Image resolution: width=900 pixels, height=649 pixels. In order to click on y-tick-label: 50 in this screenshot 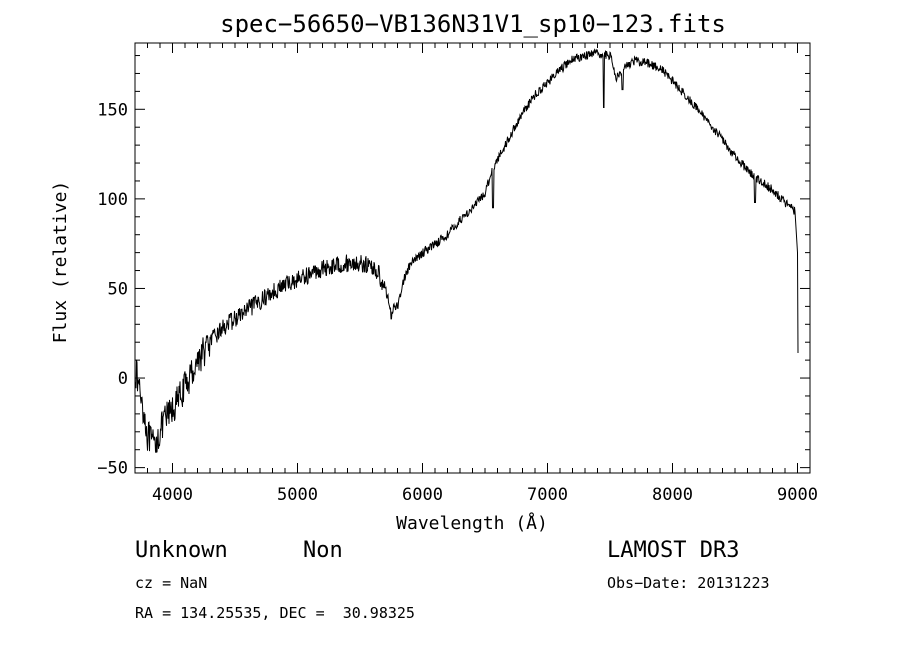, I will do `click(118, 289)`.